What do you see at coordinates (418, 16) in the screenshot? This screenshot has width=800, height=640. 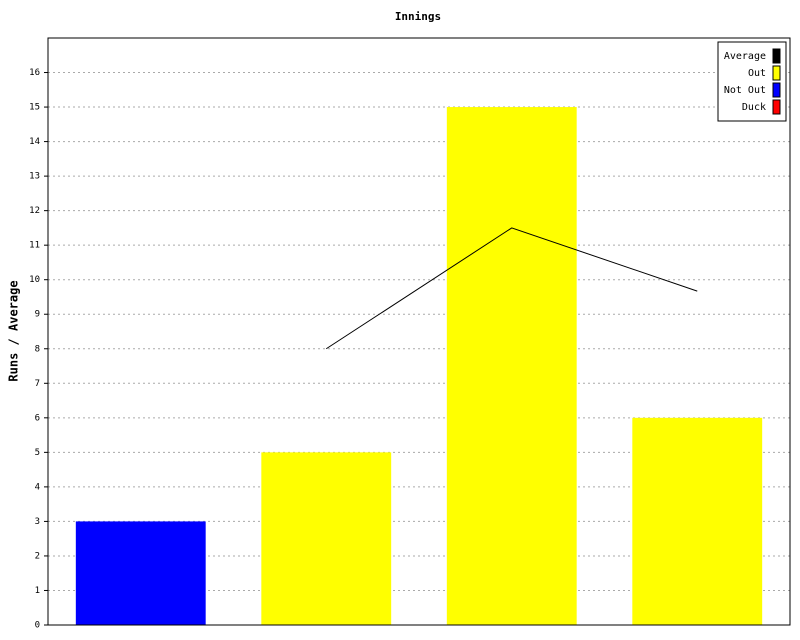 I see `chart-title: Innings` at bounding box center [418, 16].